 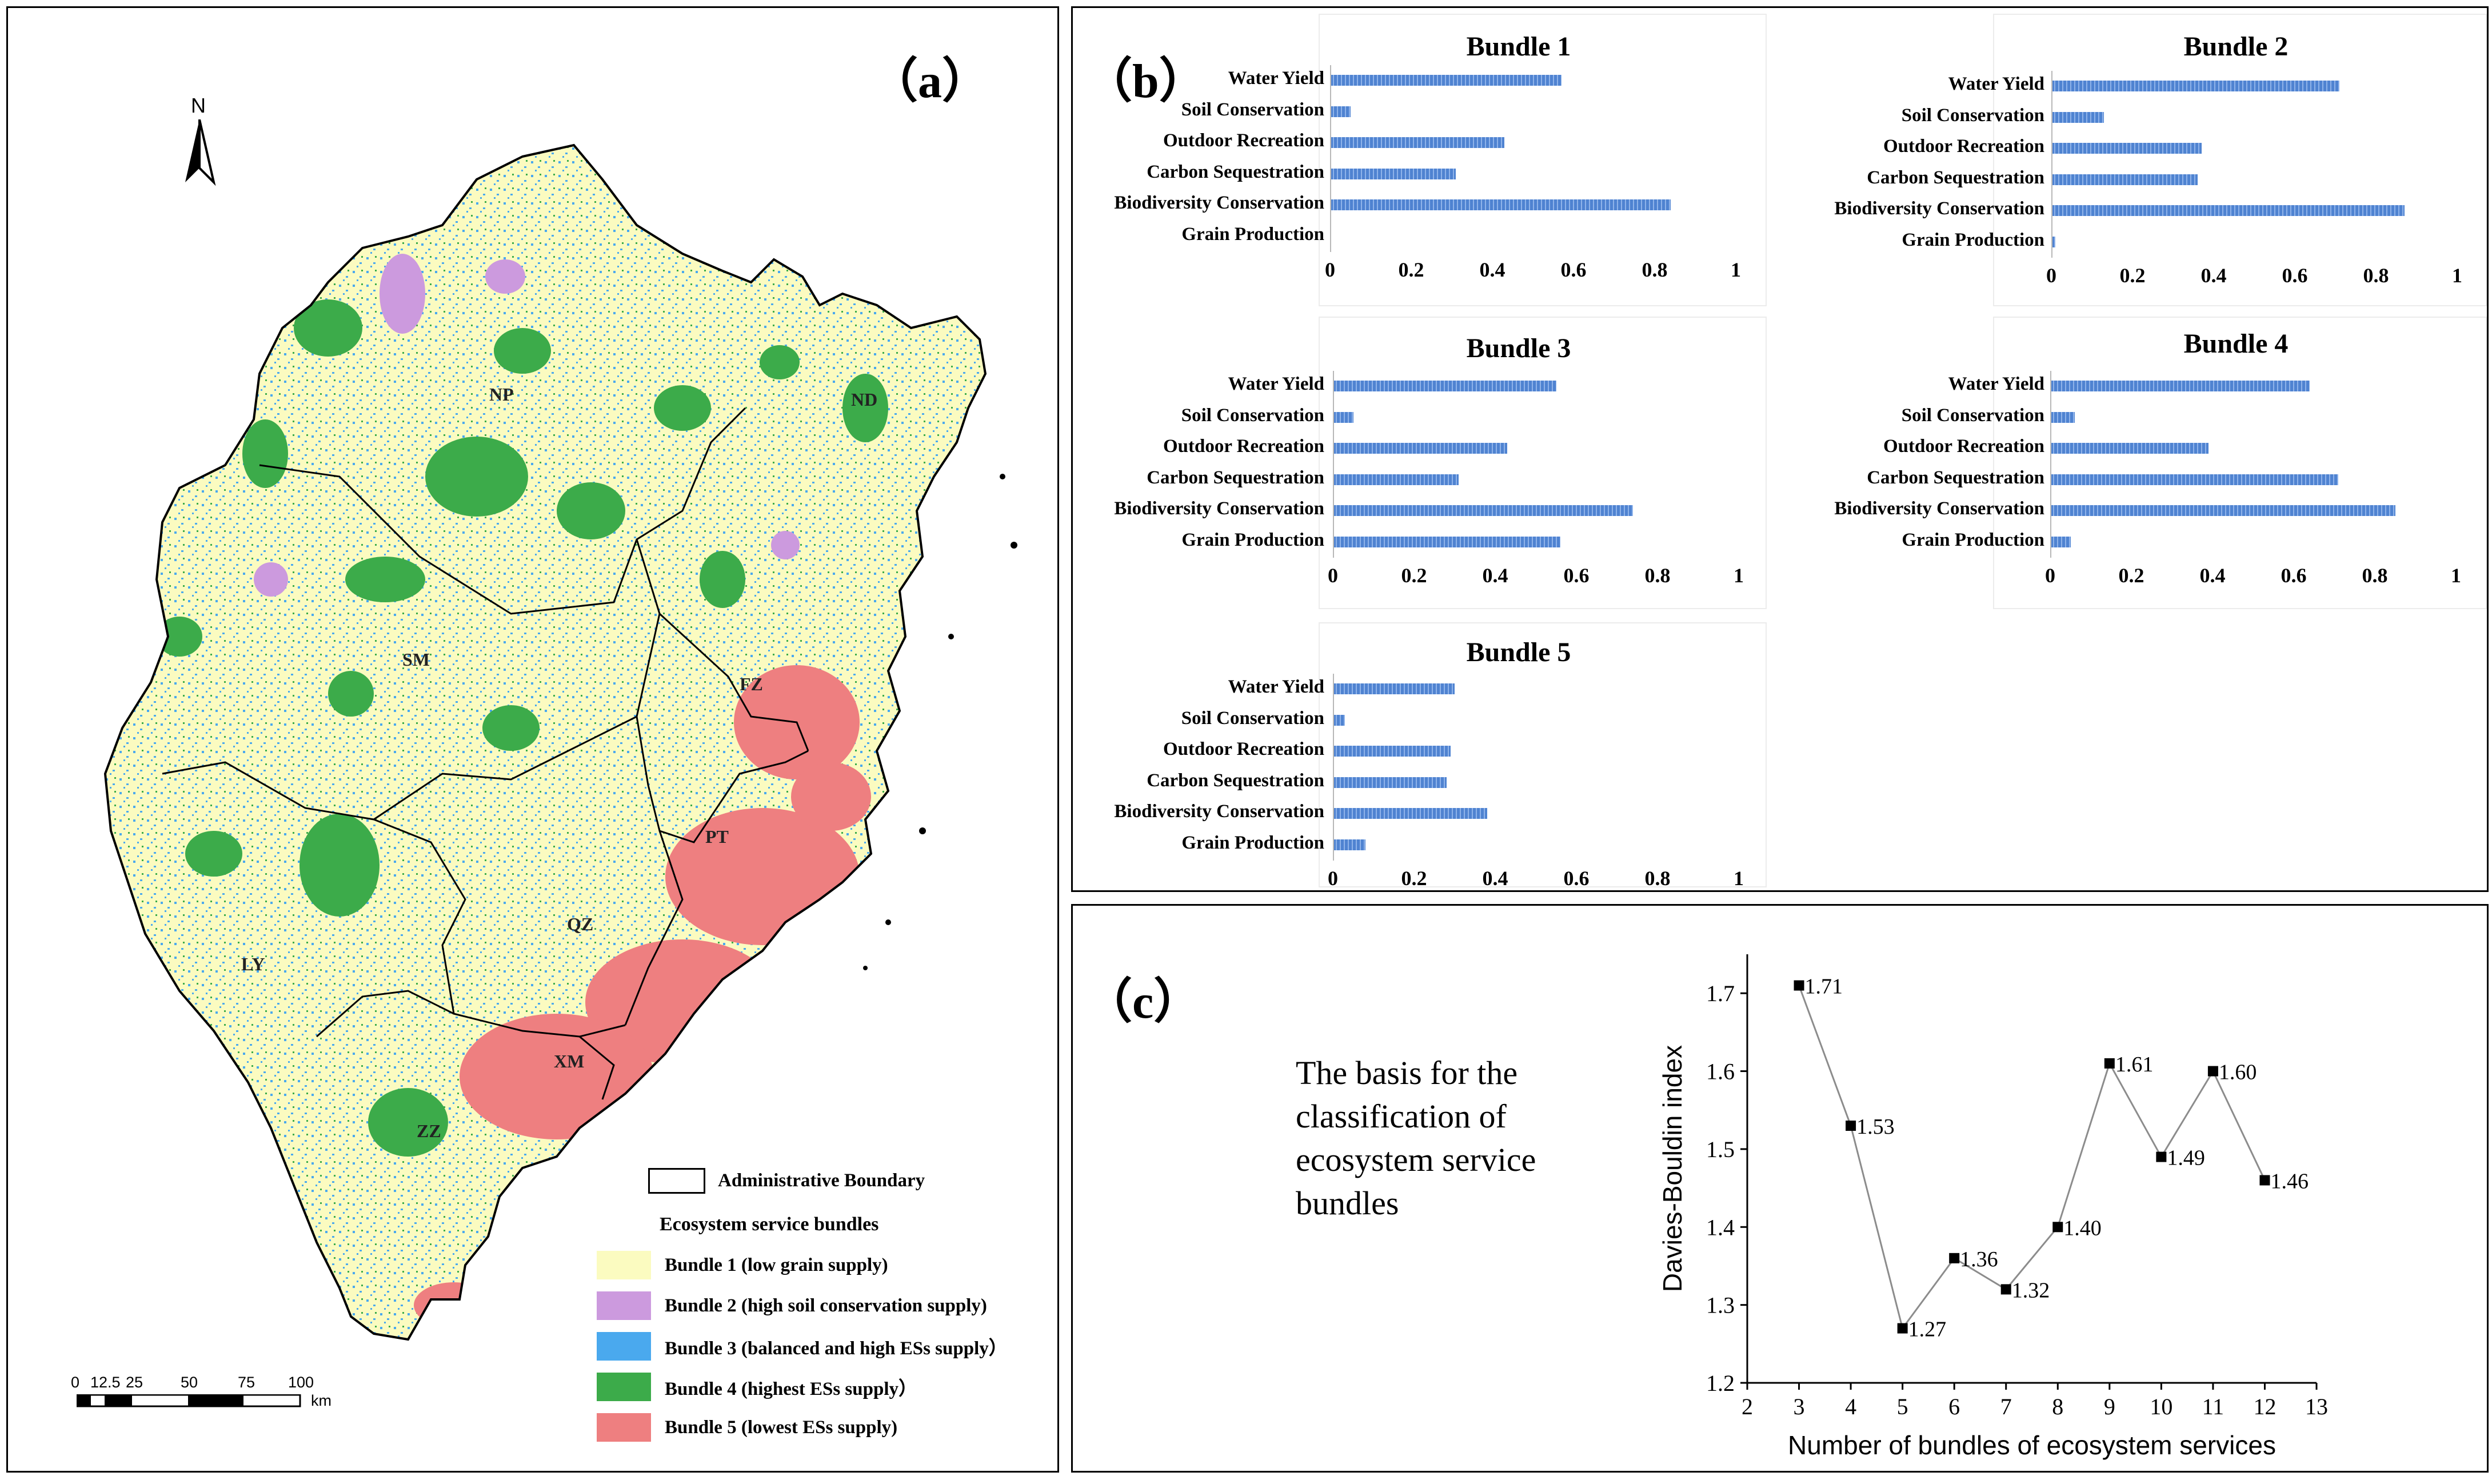 I want to click on legend-label: Bundle 5 (lowest ESs supply), so click(x=781, y=1427).